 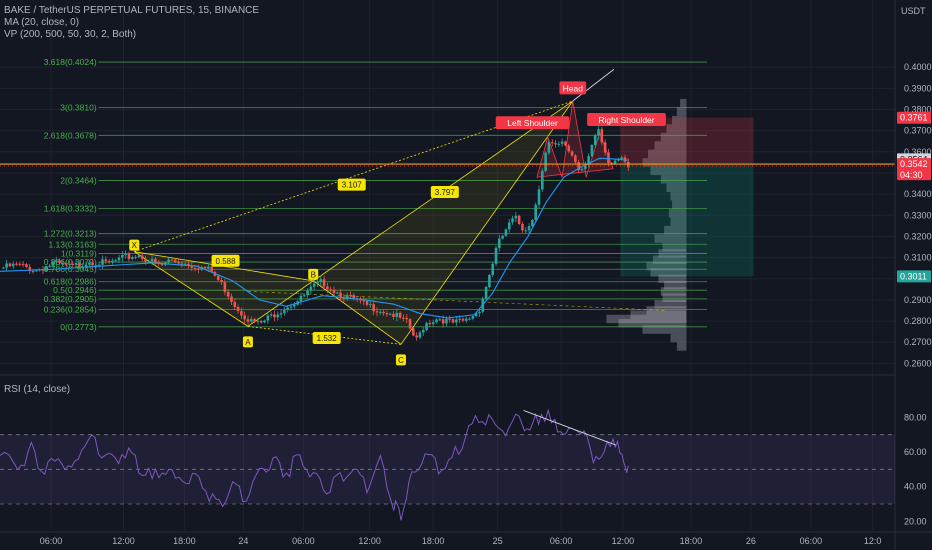 What do you see at coordinates (918, 88) in the screenshot?
I see `price-tick-label: 0.3900` at bounding box center [918, 88].